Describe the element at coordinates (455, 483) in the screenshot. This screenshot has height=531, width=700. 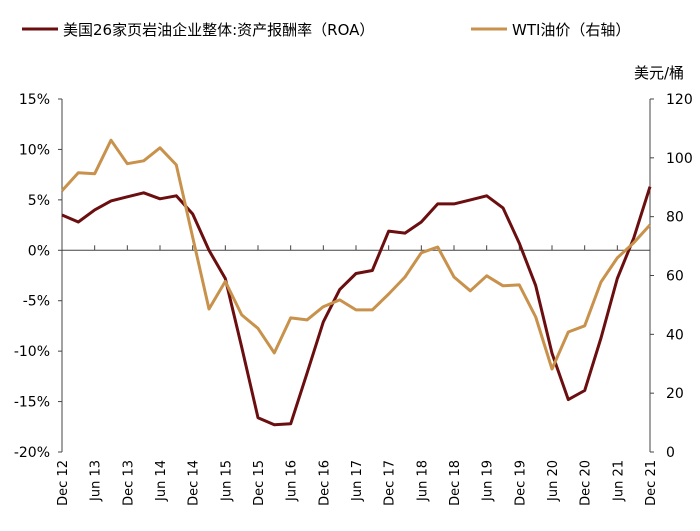
I see `x-tick-label: Dec 18` at that location.